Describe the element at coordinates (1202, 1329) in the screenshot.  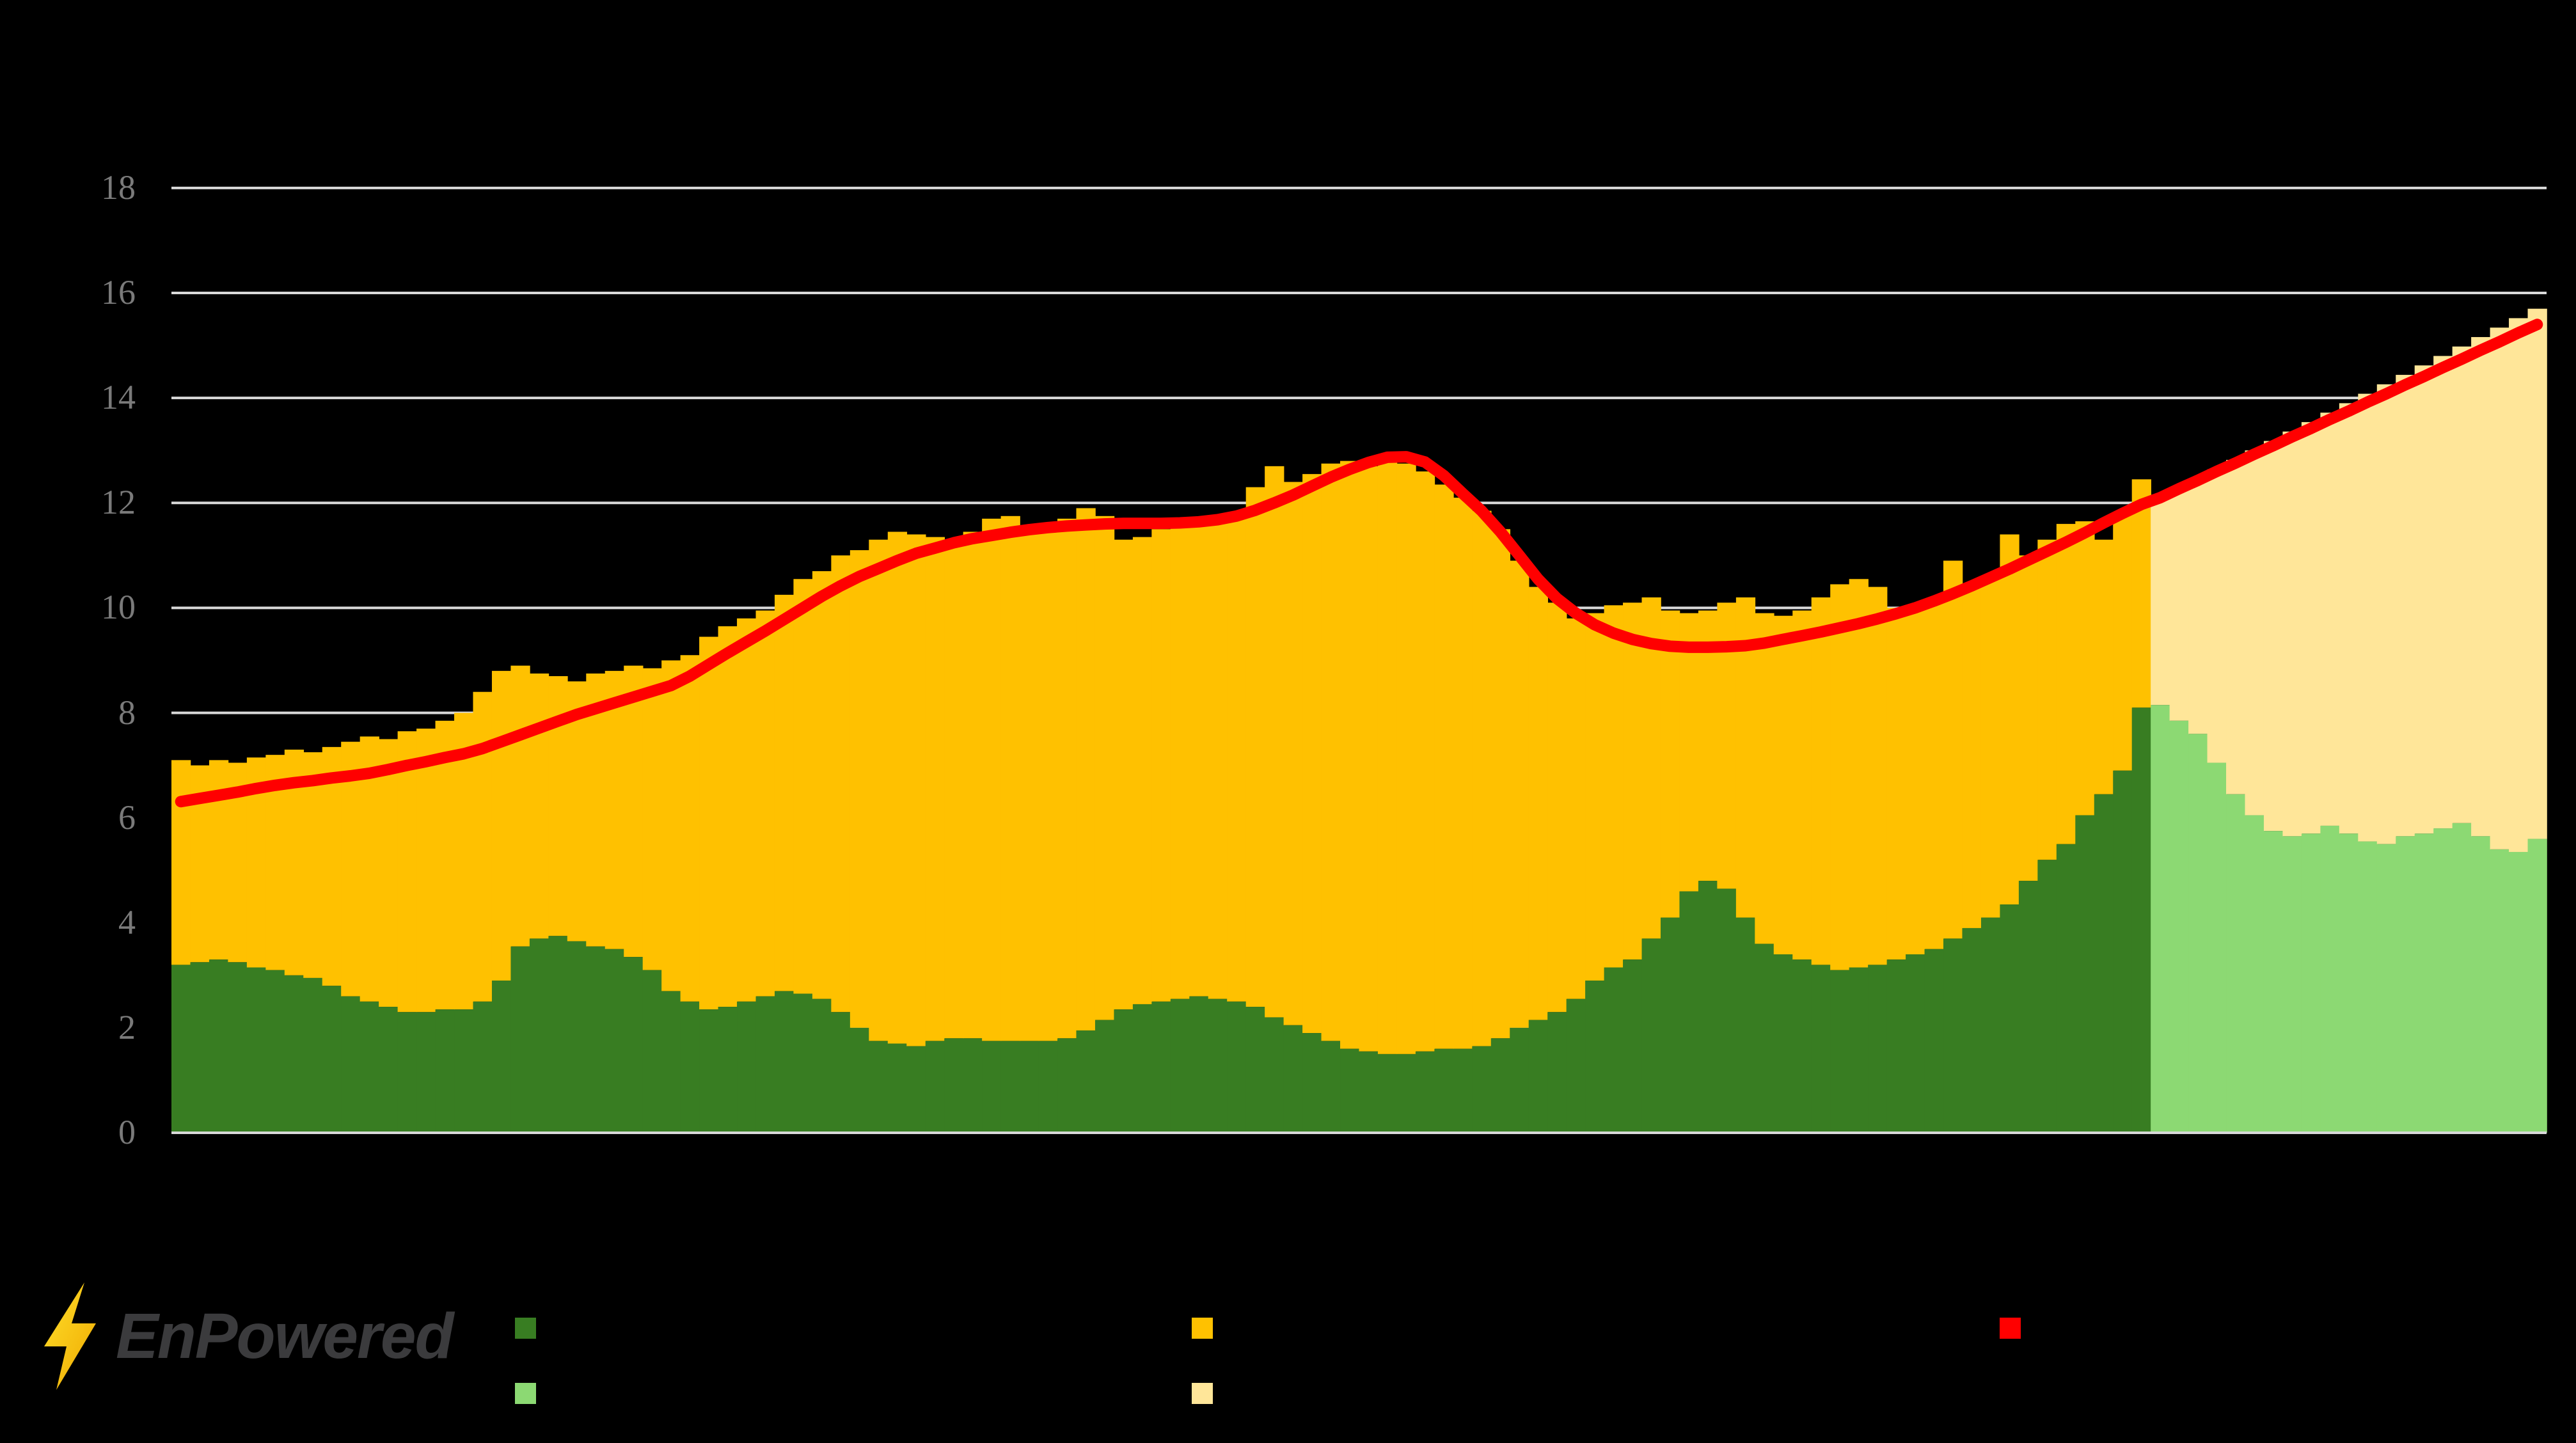
I see `legend-swatch-historical-top-series` at that location.